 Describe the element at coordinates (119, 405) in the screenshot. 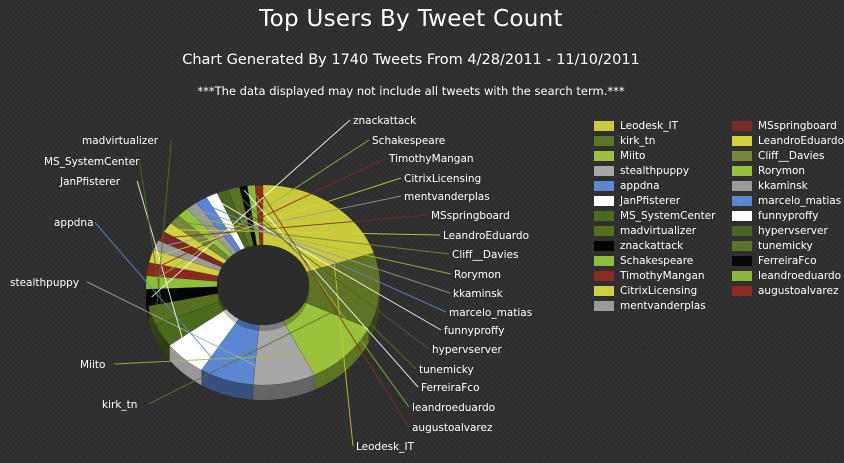

I see `slice-label-kirk-tn: kirk_tn` at that location.